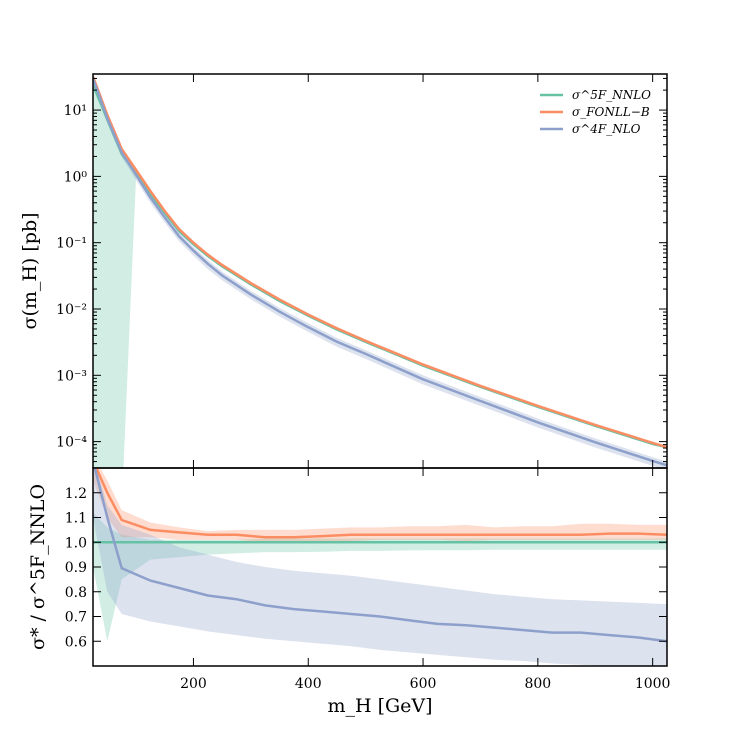 This screenshot has height=741, width=741. What do you see at coordinates (76, 177) in the screenshot?
I see `top-ytick-label: 10⁰` at bounding box center [76, 177].